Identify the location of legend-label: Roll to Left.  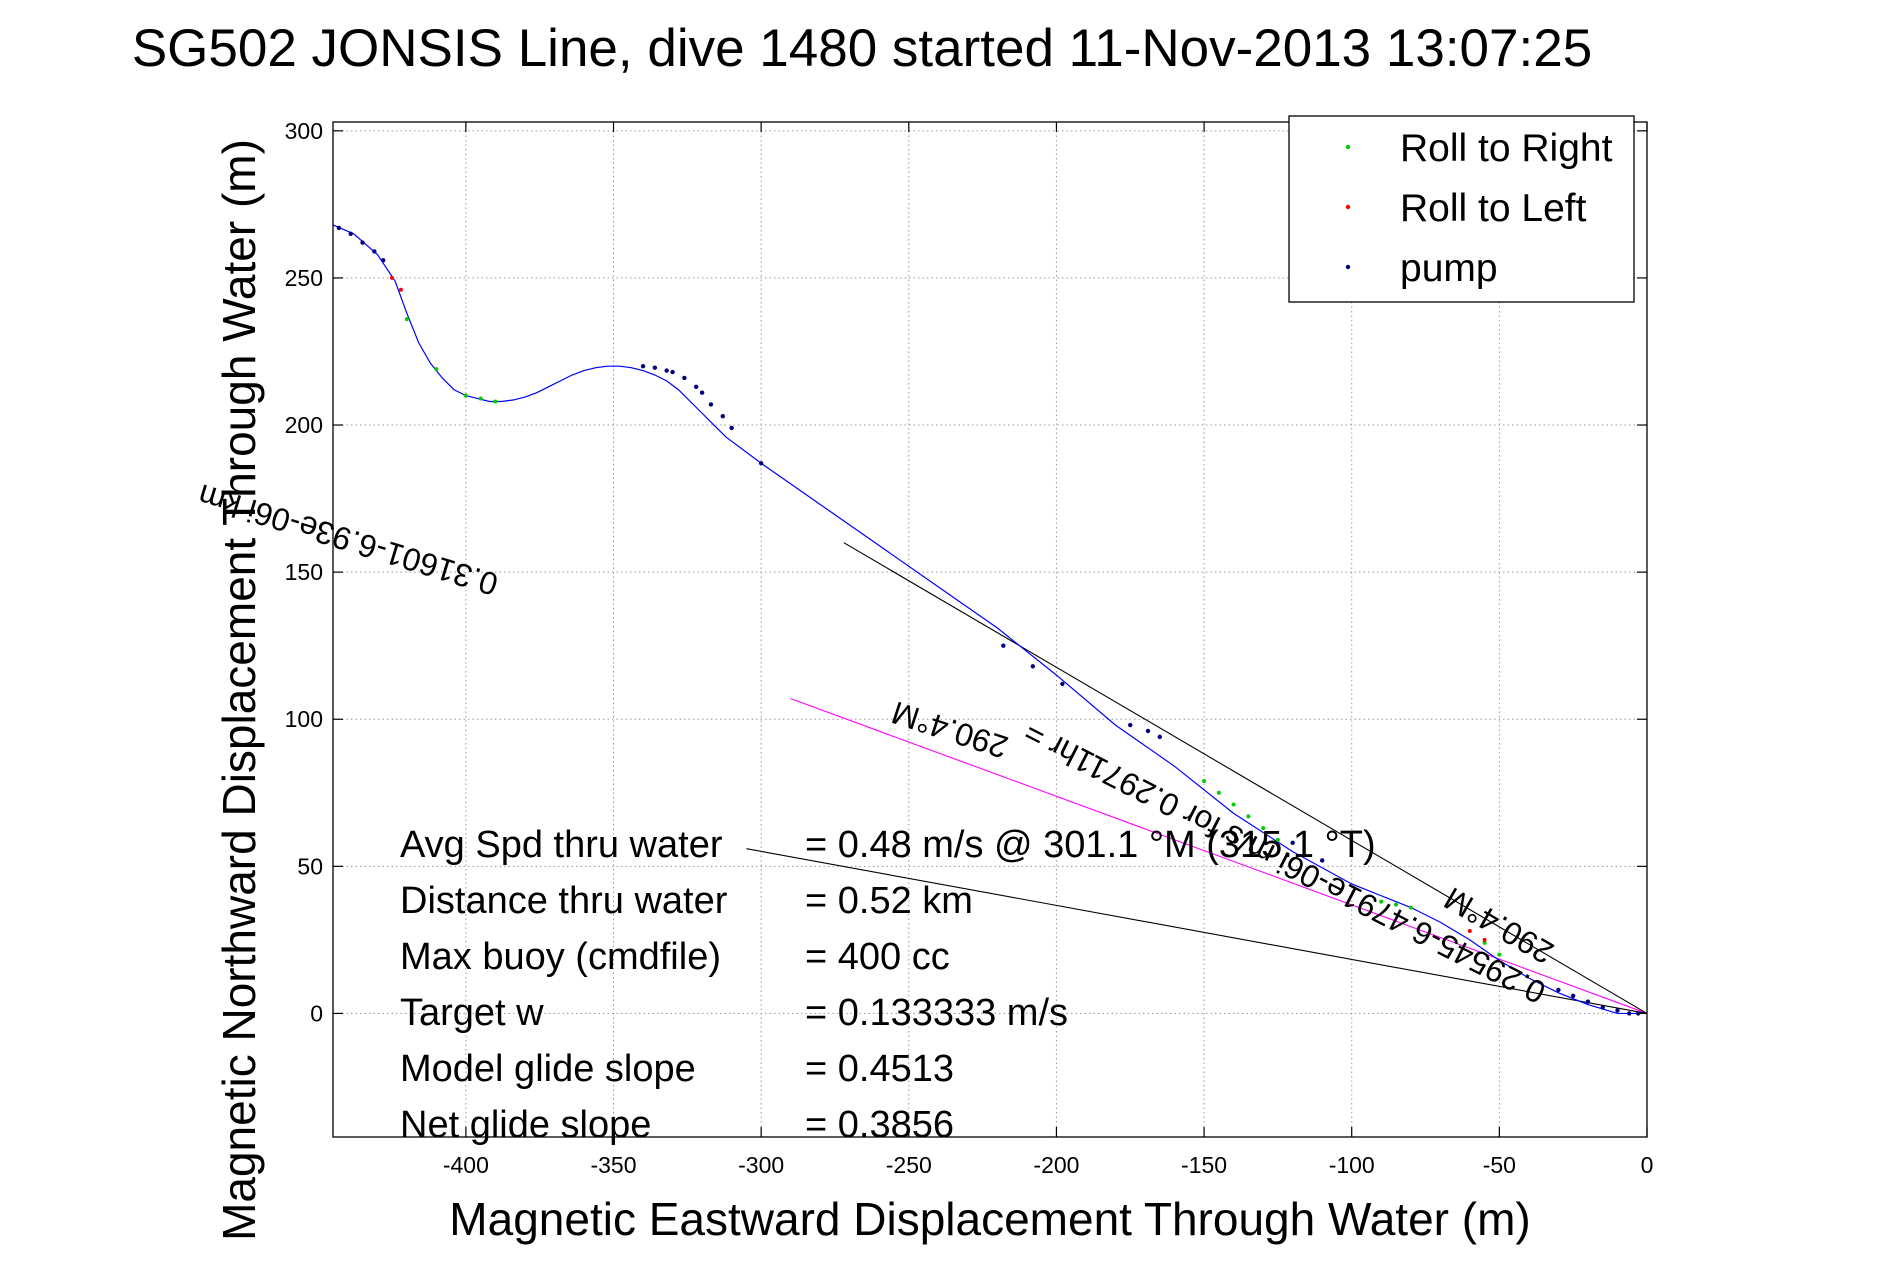
(1493, 208).